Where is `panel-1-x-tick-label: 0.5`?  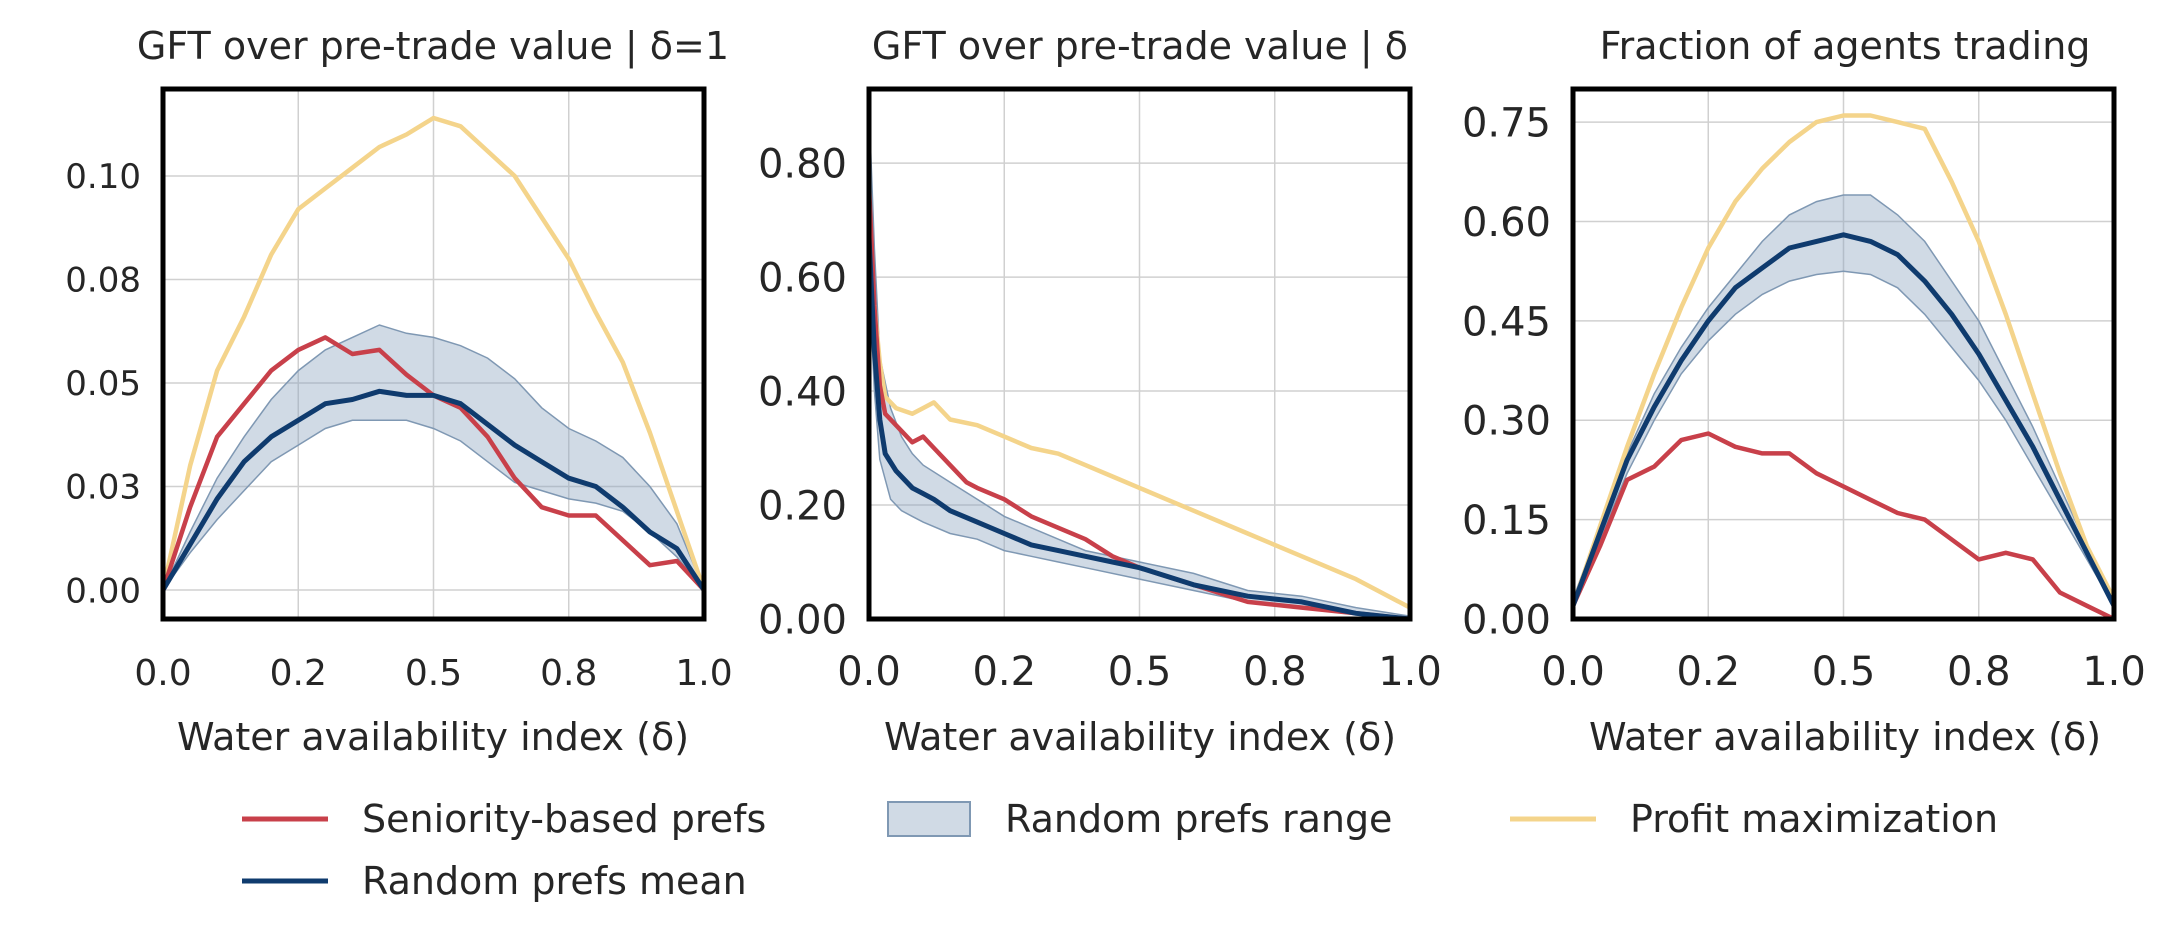 panel-1-x-tick-label: 0.5 is located at coordinates (433, 673).